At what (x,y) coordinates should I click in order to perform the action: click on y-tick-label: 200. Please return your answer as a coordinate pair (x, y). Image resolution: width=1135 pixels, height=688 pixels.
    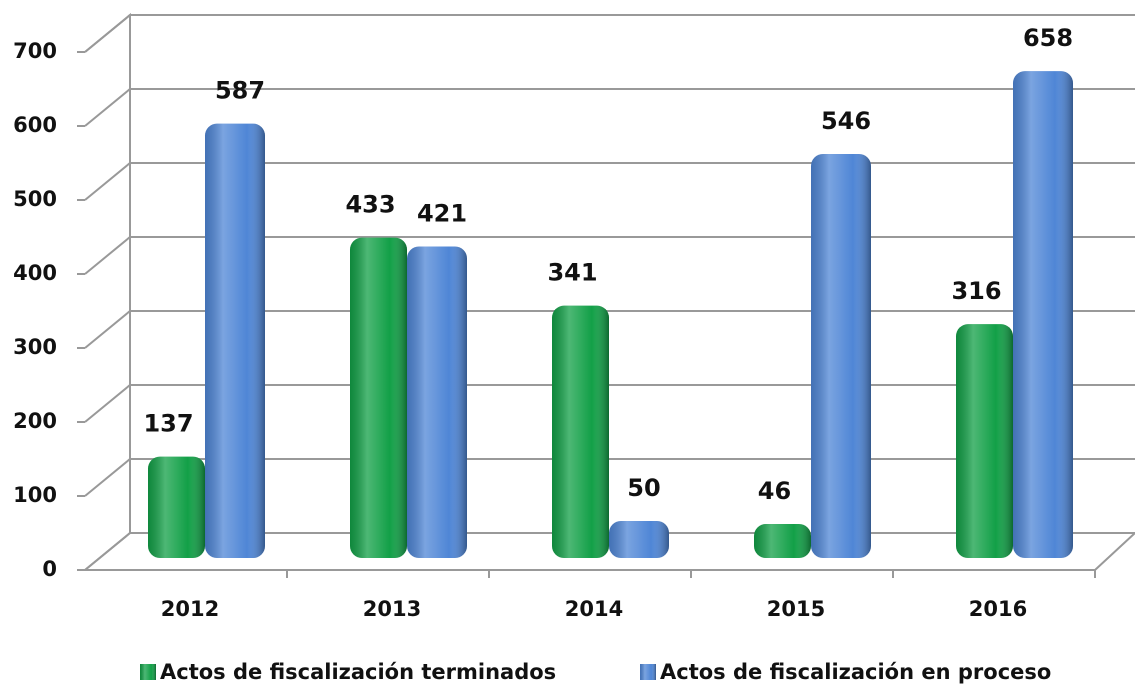
    Looking at the image, I should click on (35, 421).